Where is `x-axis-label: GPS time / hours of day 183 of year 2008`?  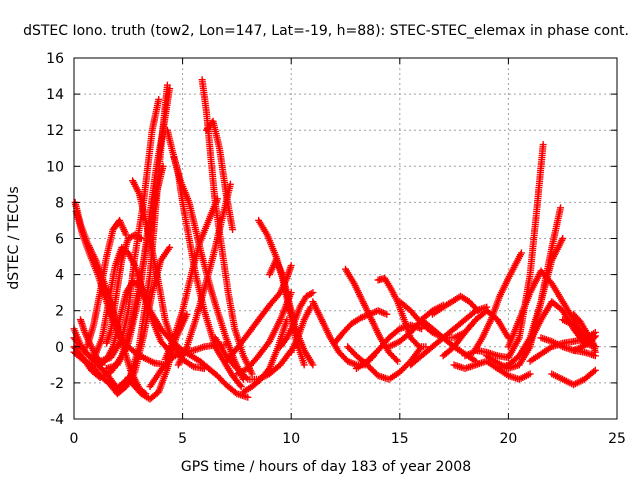
x-axis-label: GPS time / hours of day 183 of year 2008 is located at coordinates (326, 467).